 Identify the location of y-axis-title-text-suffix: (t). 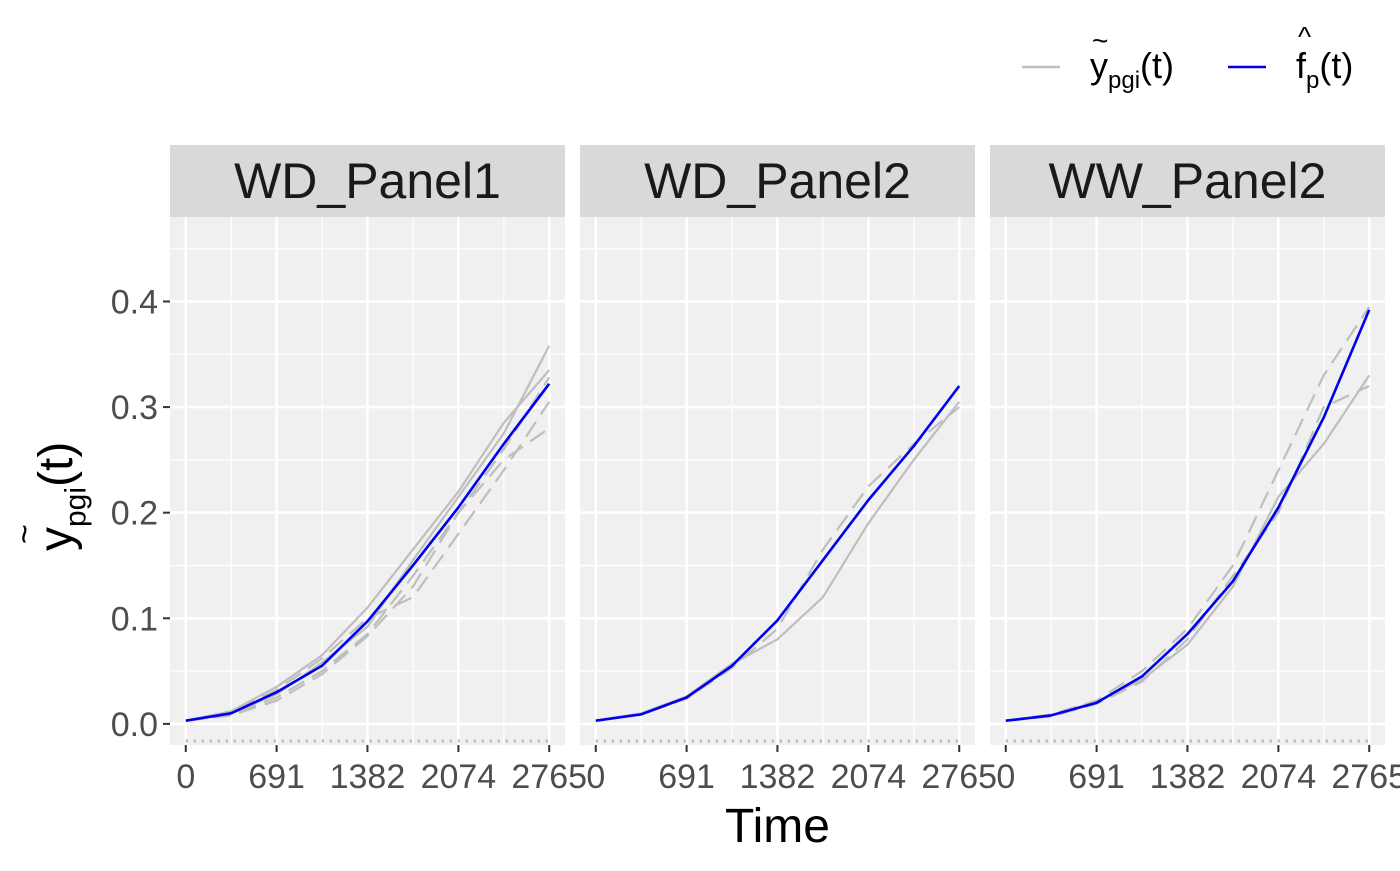
(56, 464).